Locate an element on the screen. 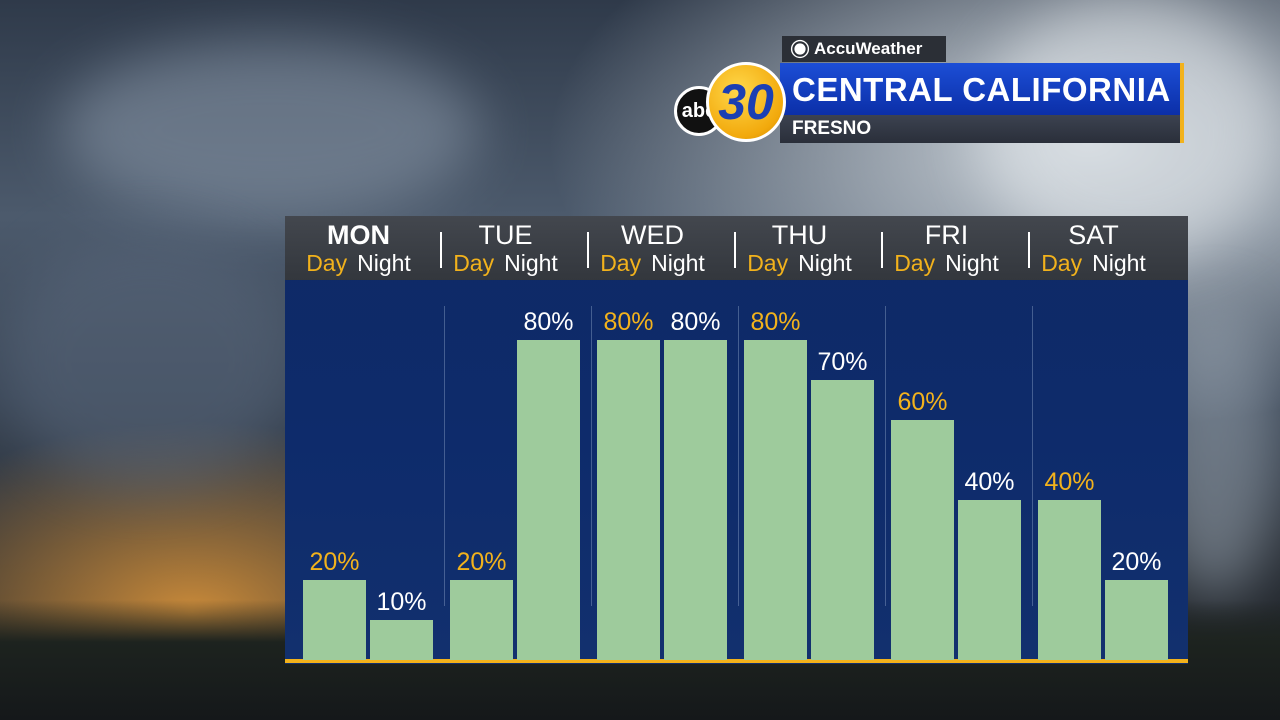 Image resolution: width=1280 pixels, height=720 pixels. day-column-header: TUE Day Night is located at coordinates (505, 248).